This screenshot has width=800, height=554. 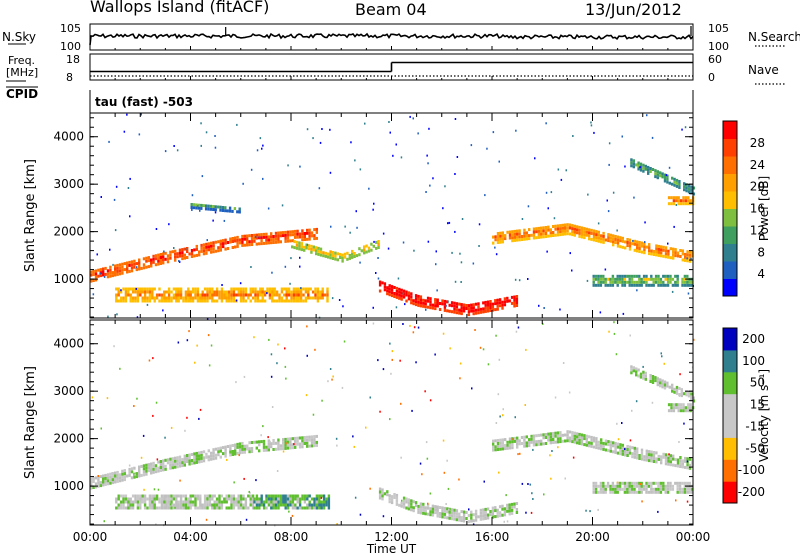 I want to click on power-colorbar-swatch, so click(x=730, y=200).